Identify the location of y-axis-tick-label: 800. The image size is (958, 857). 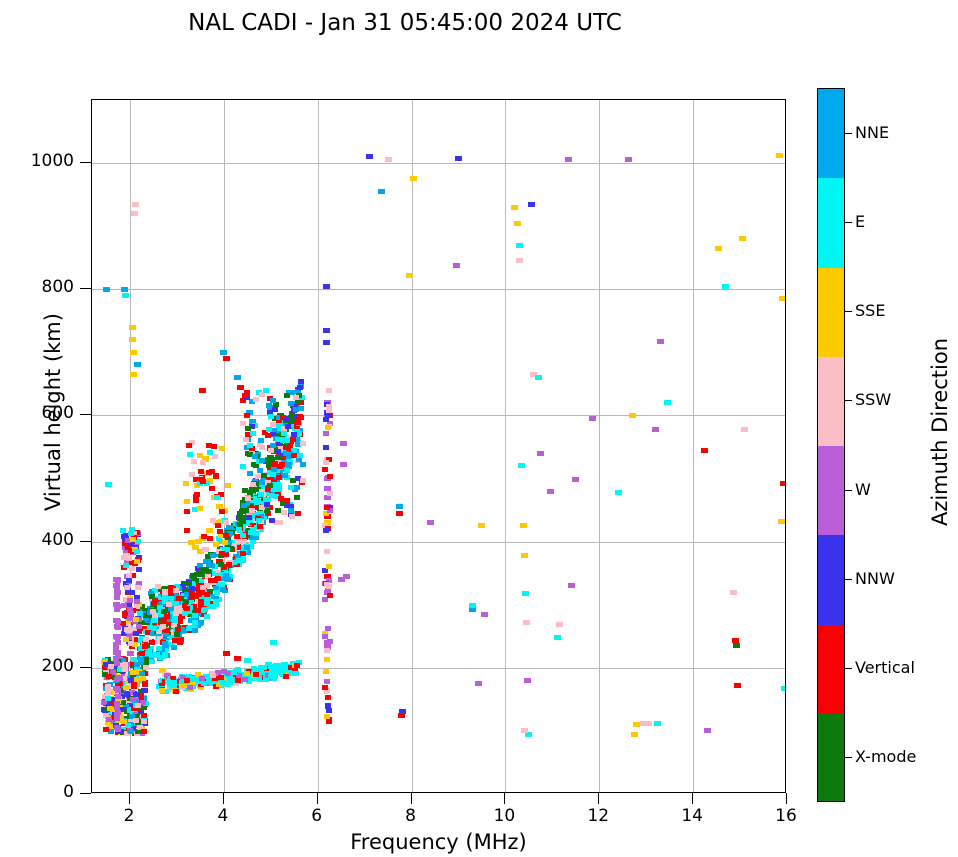
(57, 287).